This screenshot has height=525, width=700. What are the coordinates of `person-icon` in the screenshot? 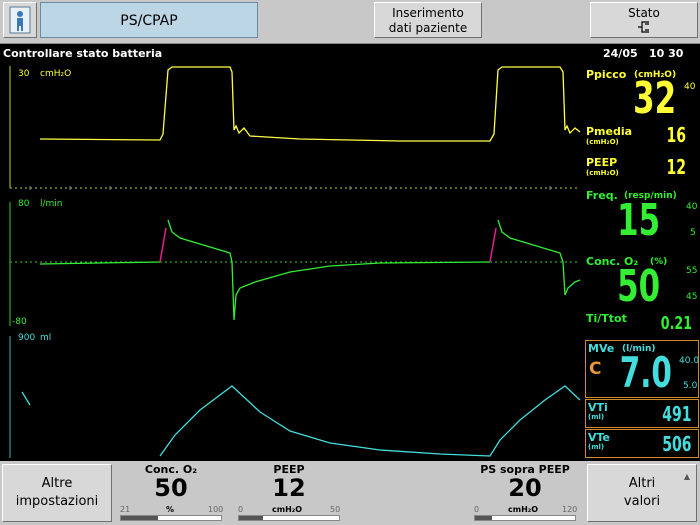 It's located at (20, 20).